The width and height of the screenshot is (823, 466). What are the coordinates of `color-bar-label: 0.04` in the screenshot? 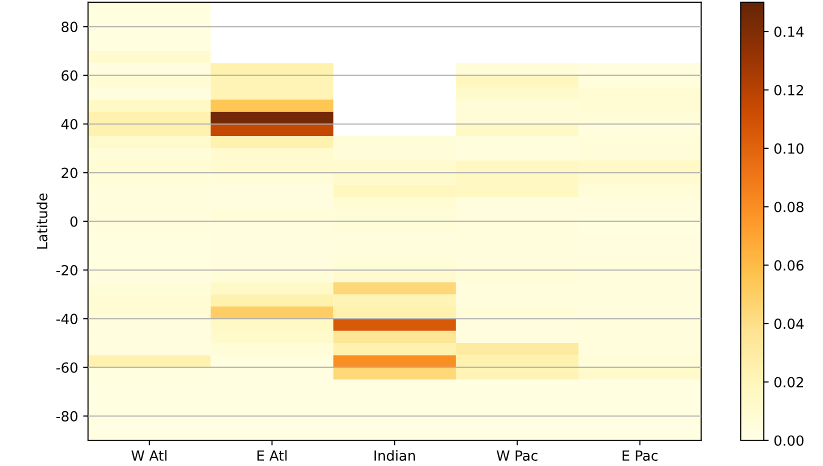 It's located at (789, 324).